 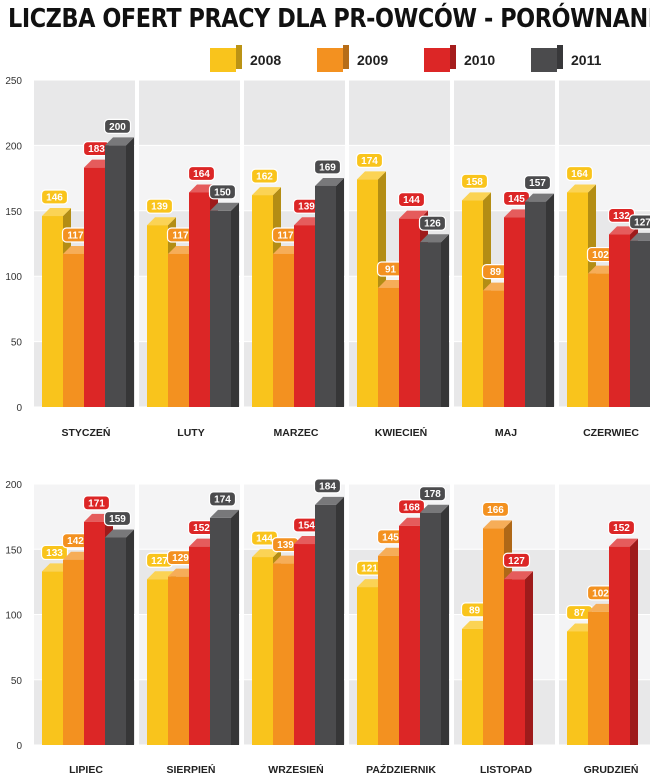 I want to click on y-tick-label: 100, so click(x=13, y=616).